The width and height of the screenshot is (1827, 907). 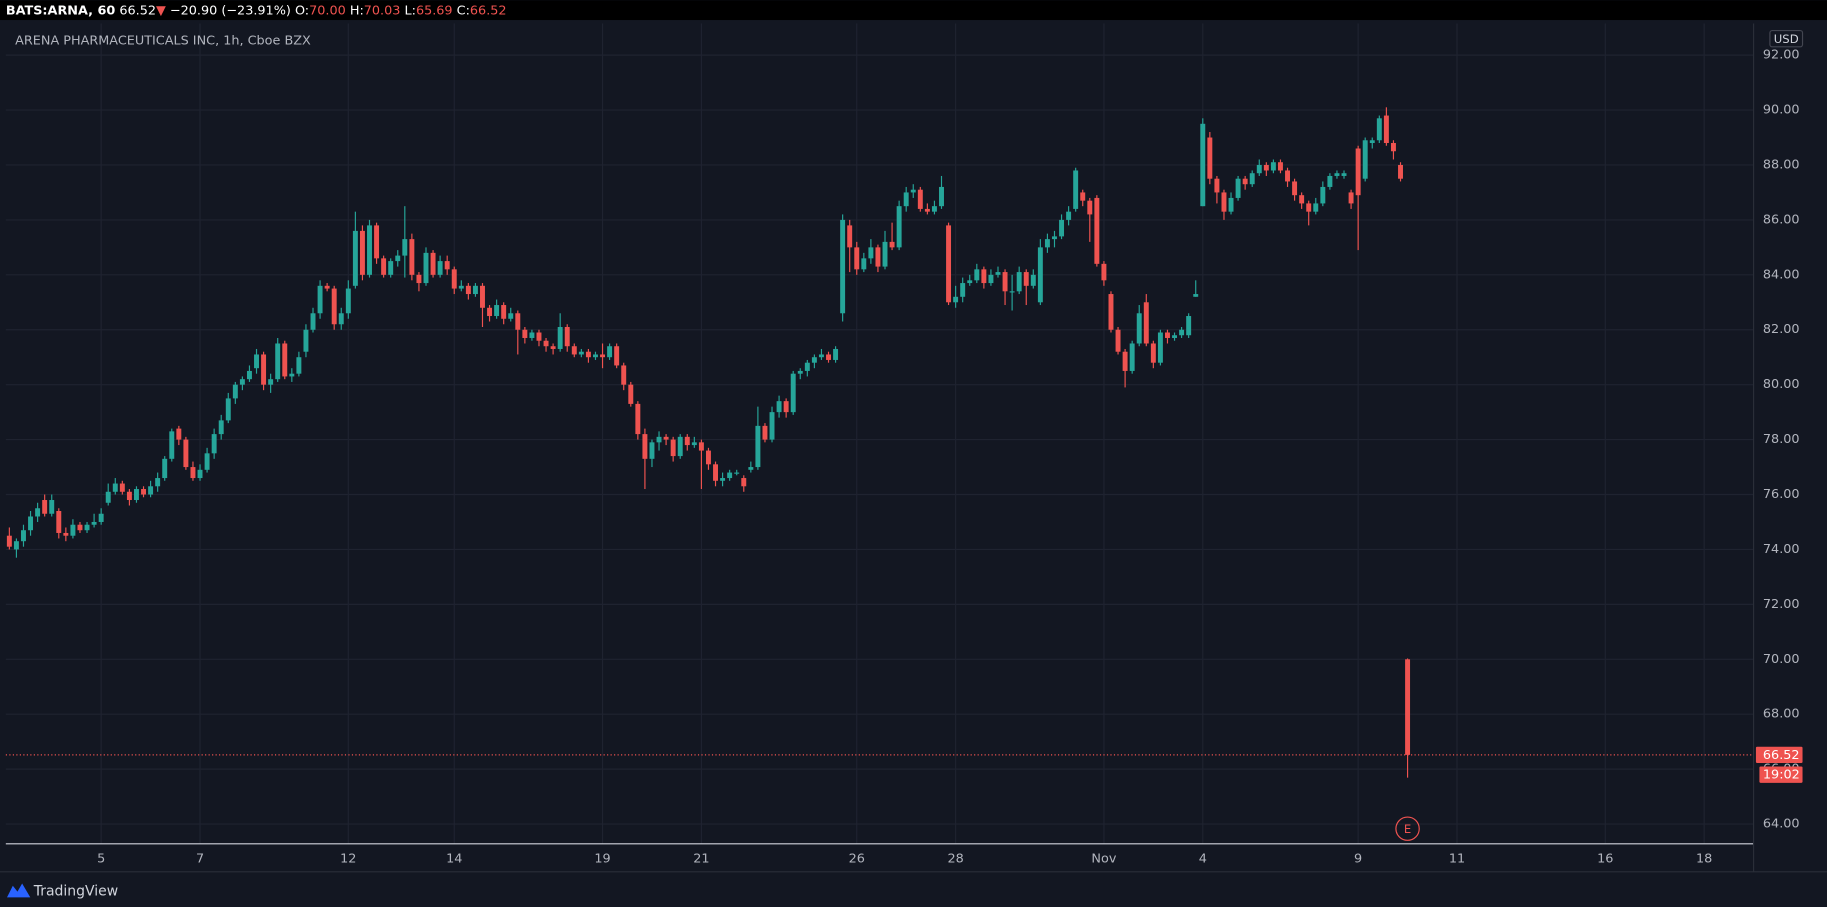 What do you see at coordinates (1781, 714) in the screenshot?
I see `y-tick-label: 68.00` at bounding box center [1781, 714].